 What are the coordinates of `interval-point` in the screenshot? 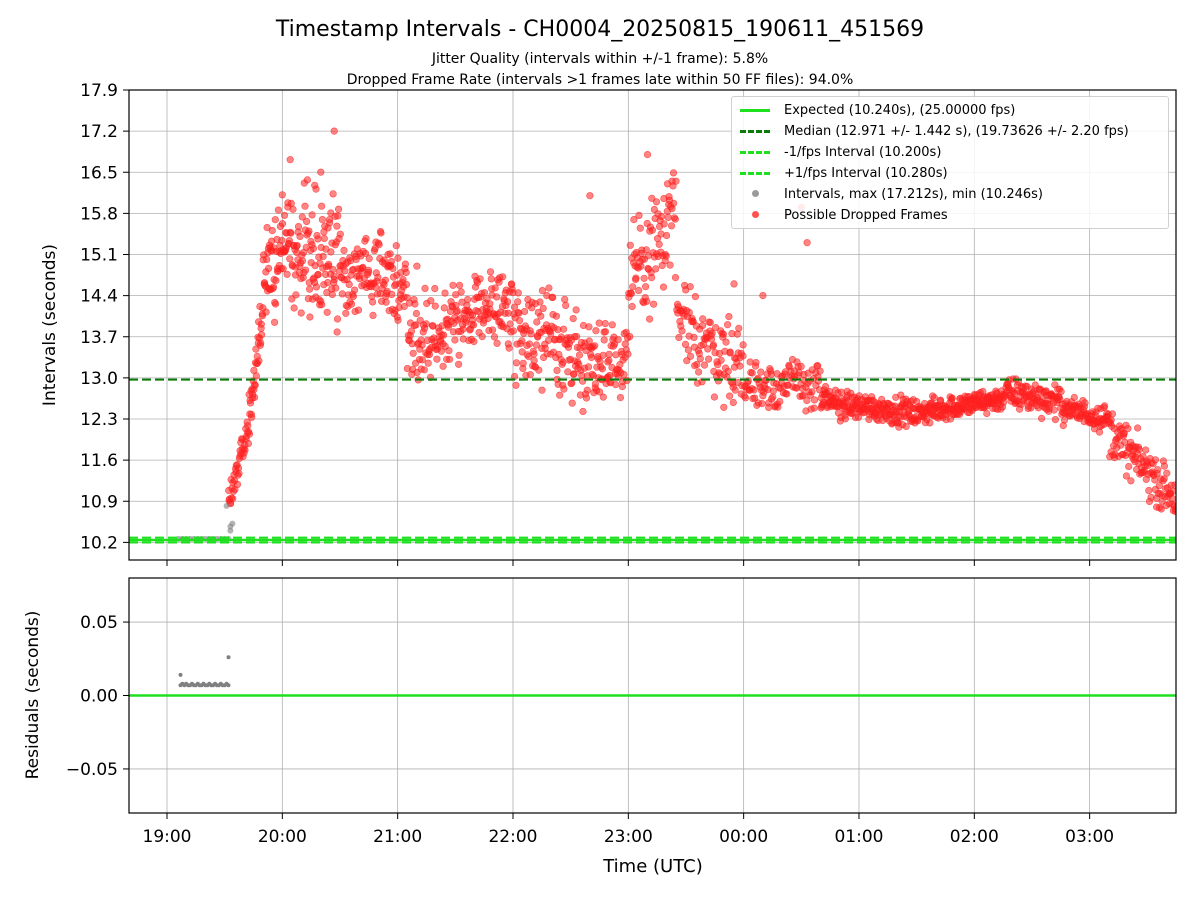 It's located at (226, 505).